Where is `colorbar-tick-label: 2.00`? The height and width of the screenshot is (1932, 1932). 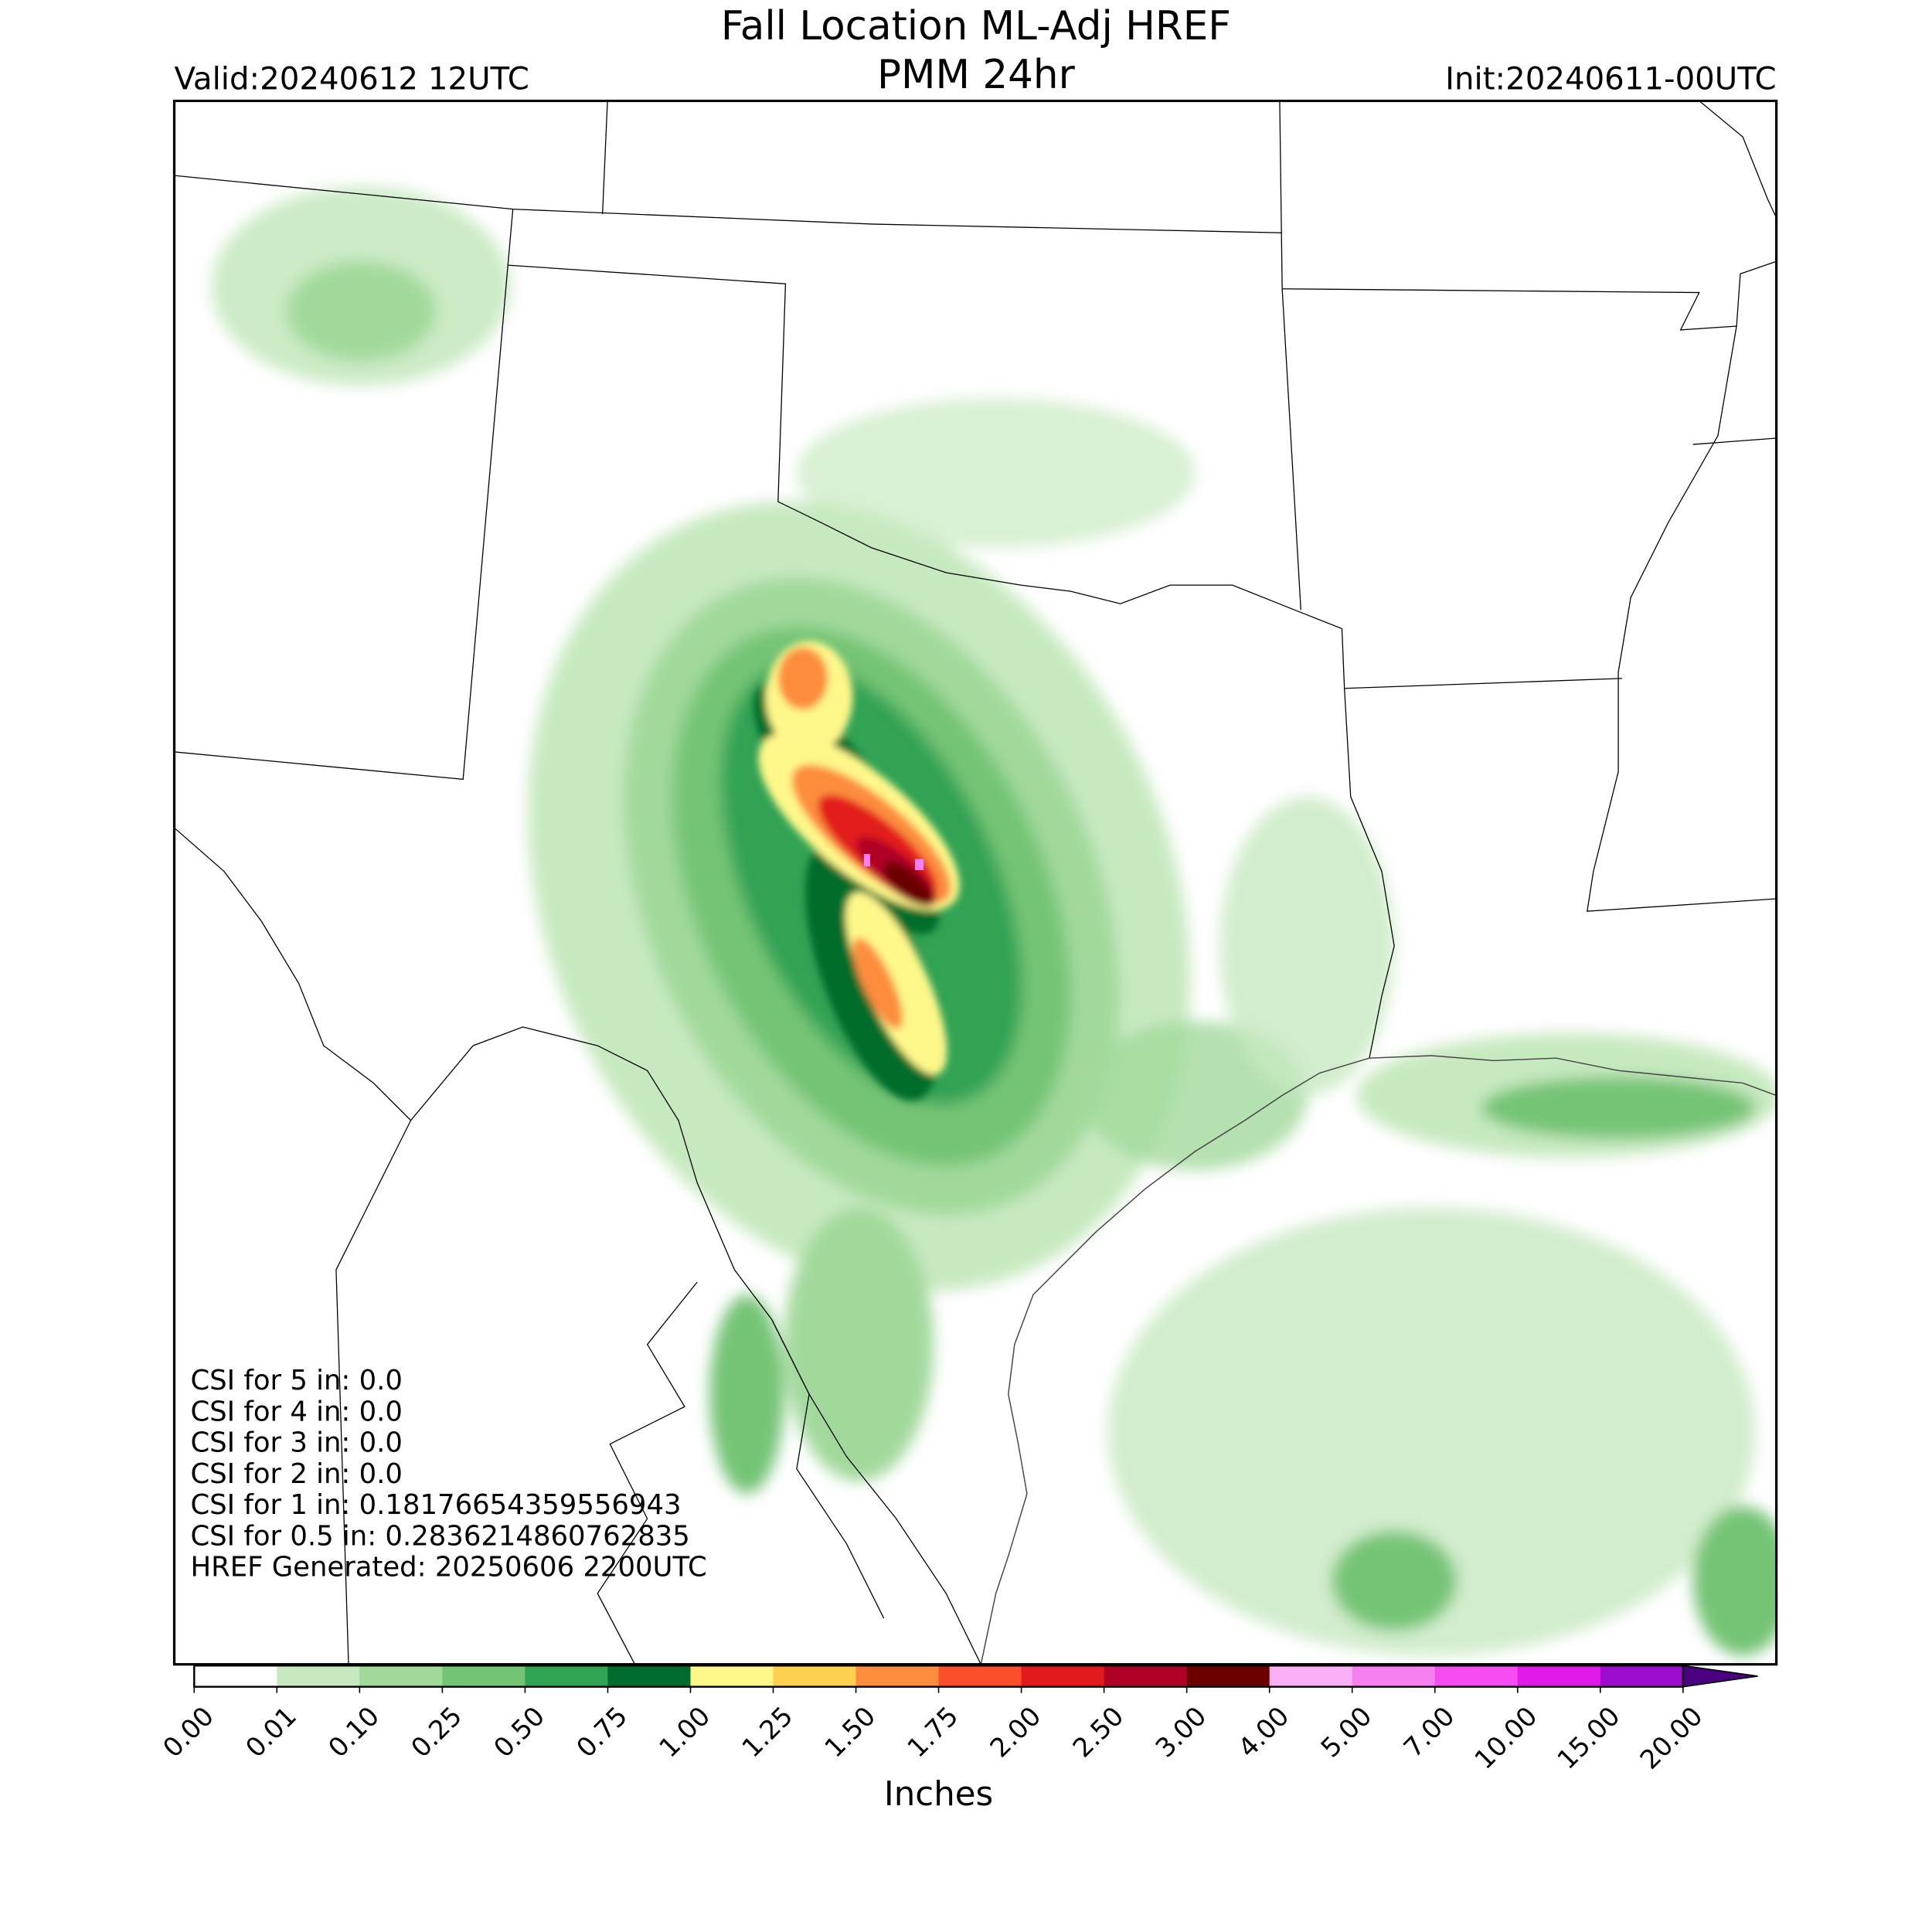 colorbar-tick-label: 2.00 is located at coordinates (1016, 1732).